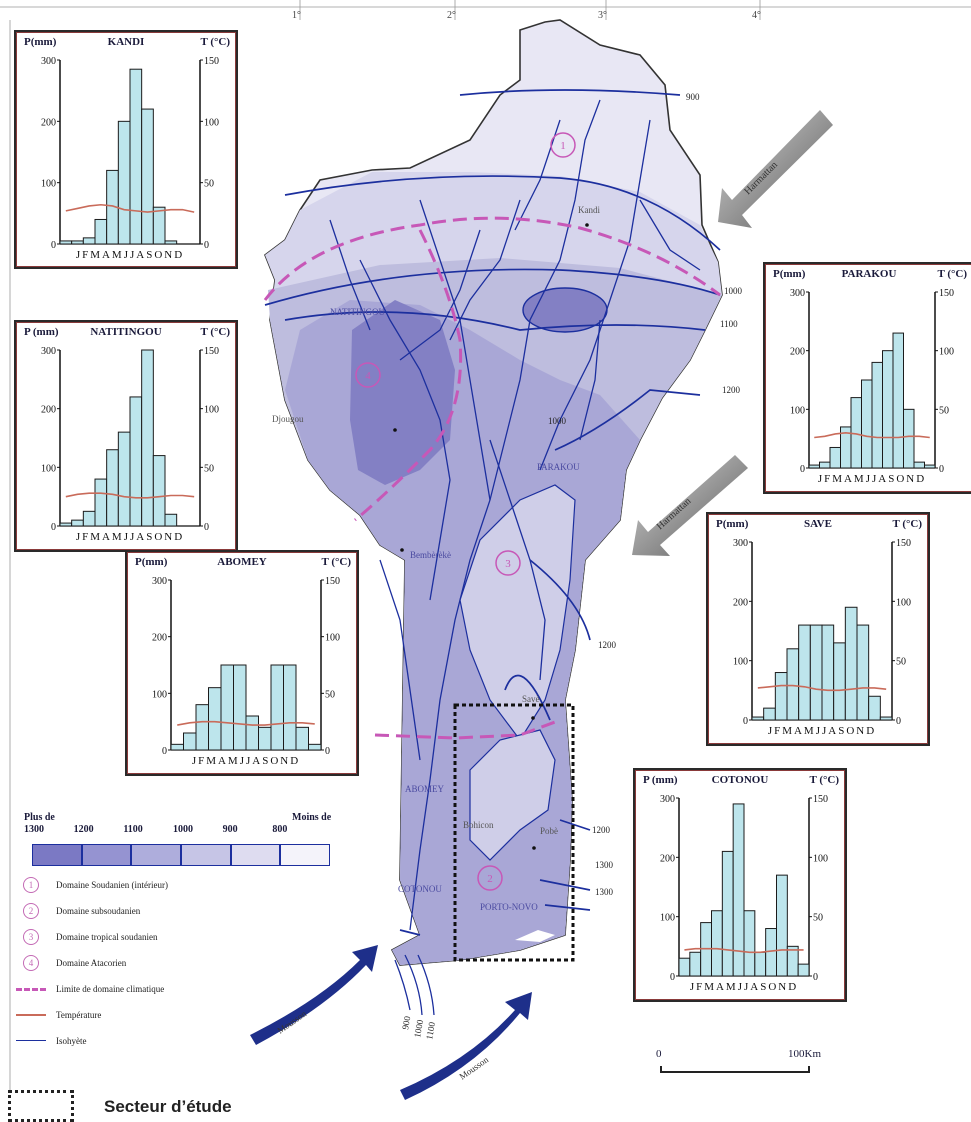  What do you see at coordinates (729, 324) in the screenshot?
I see `iso-lbl-1100: 1100` at bounding box center [729, 324].